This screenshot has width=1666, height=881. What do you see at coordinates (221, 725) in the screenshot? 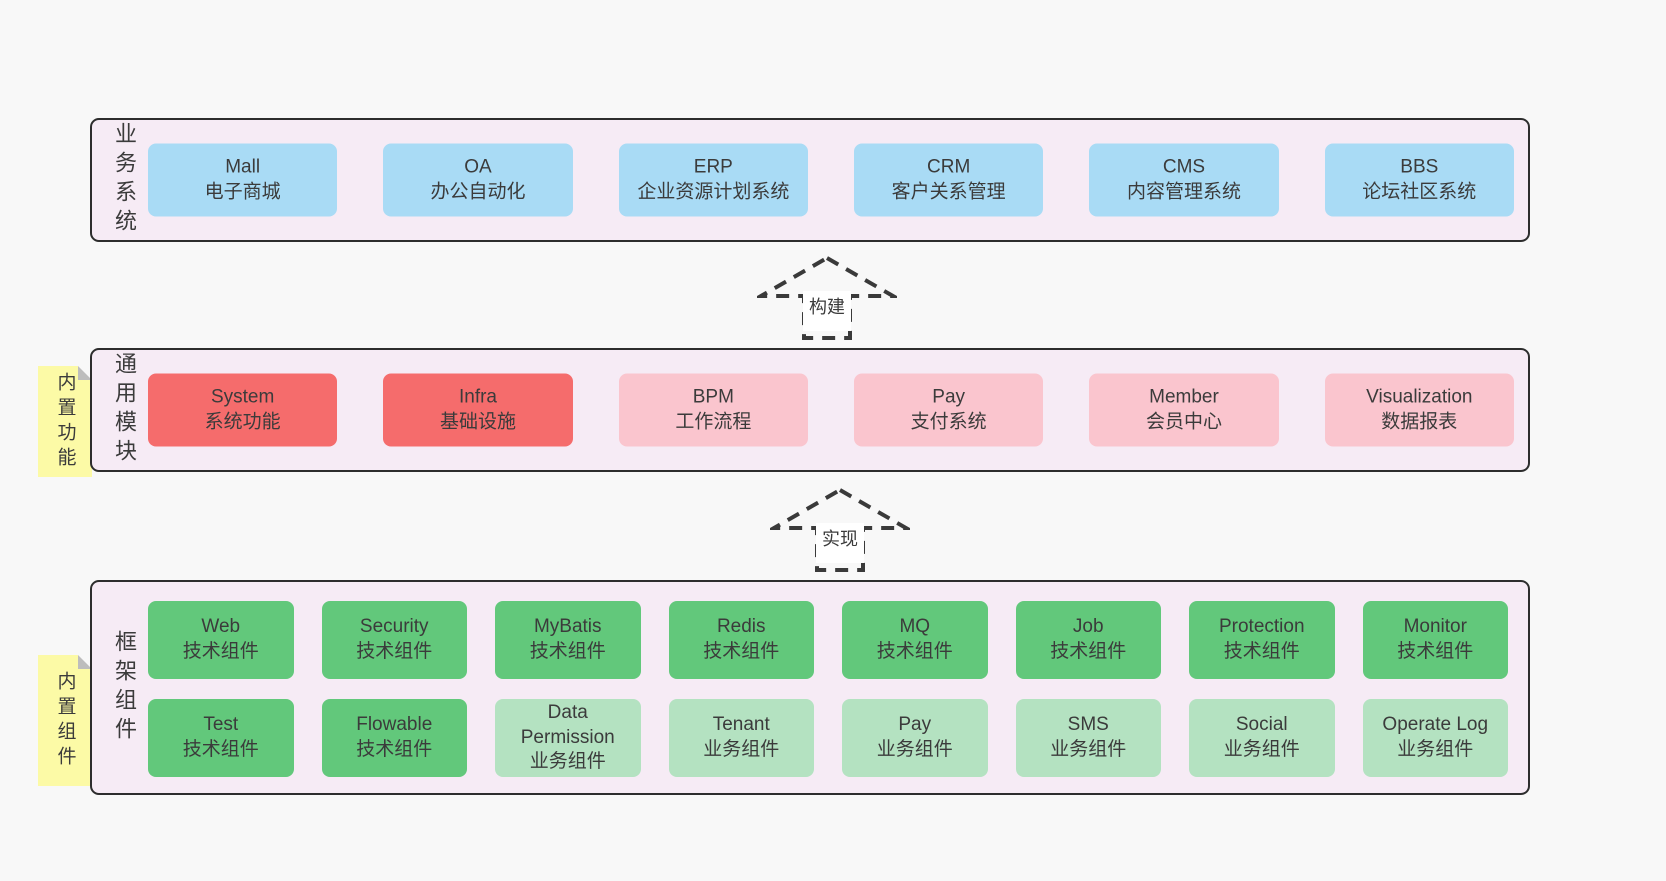
I see `box-title: Test` at bounding box center [221, 725].